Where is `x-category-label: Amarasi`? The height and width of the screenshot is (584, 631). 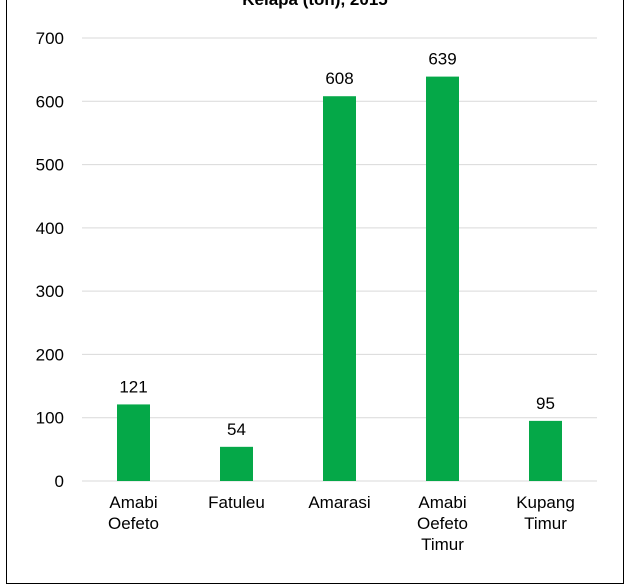
x-category-label: Amarasi is located at coordinates (339, 502).